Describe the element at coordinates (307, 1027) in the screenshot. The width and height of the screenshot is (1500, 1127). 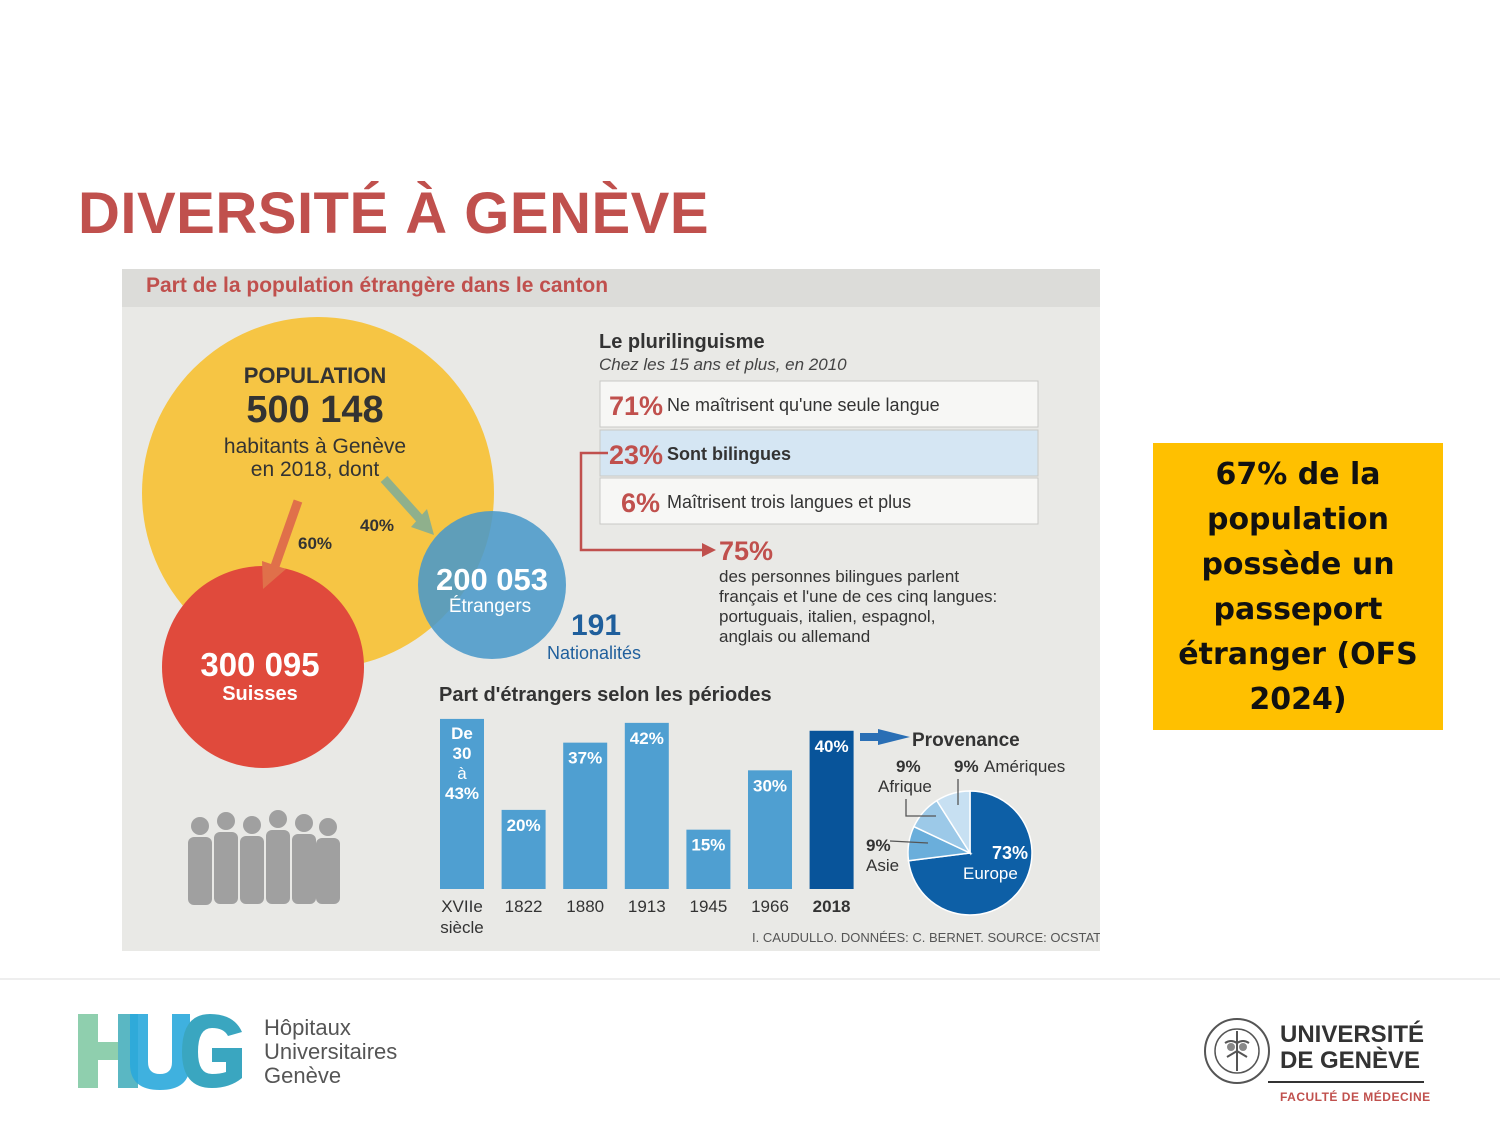
I see `hug-name-line-1: Hôpitaux` at that location.